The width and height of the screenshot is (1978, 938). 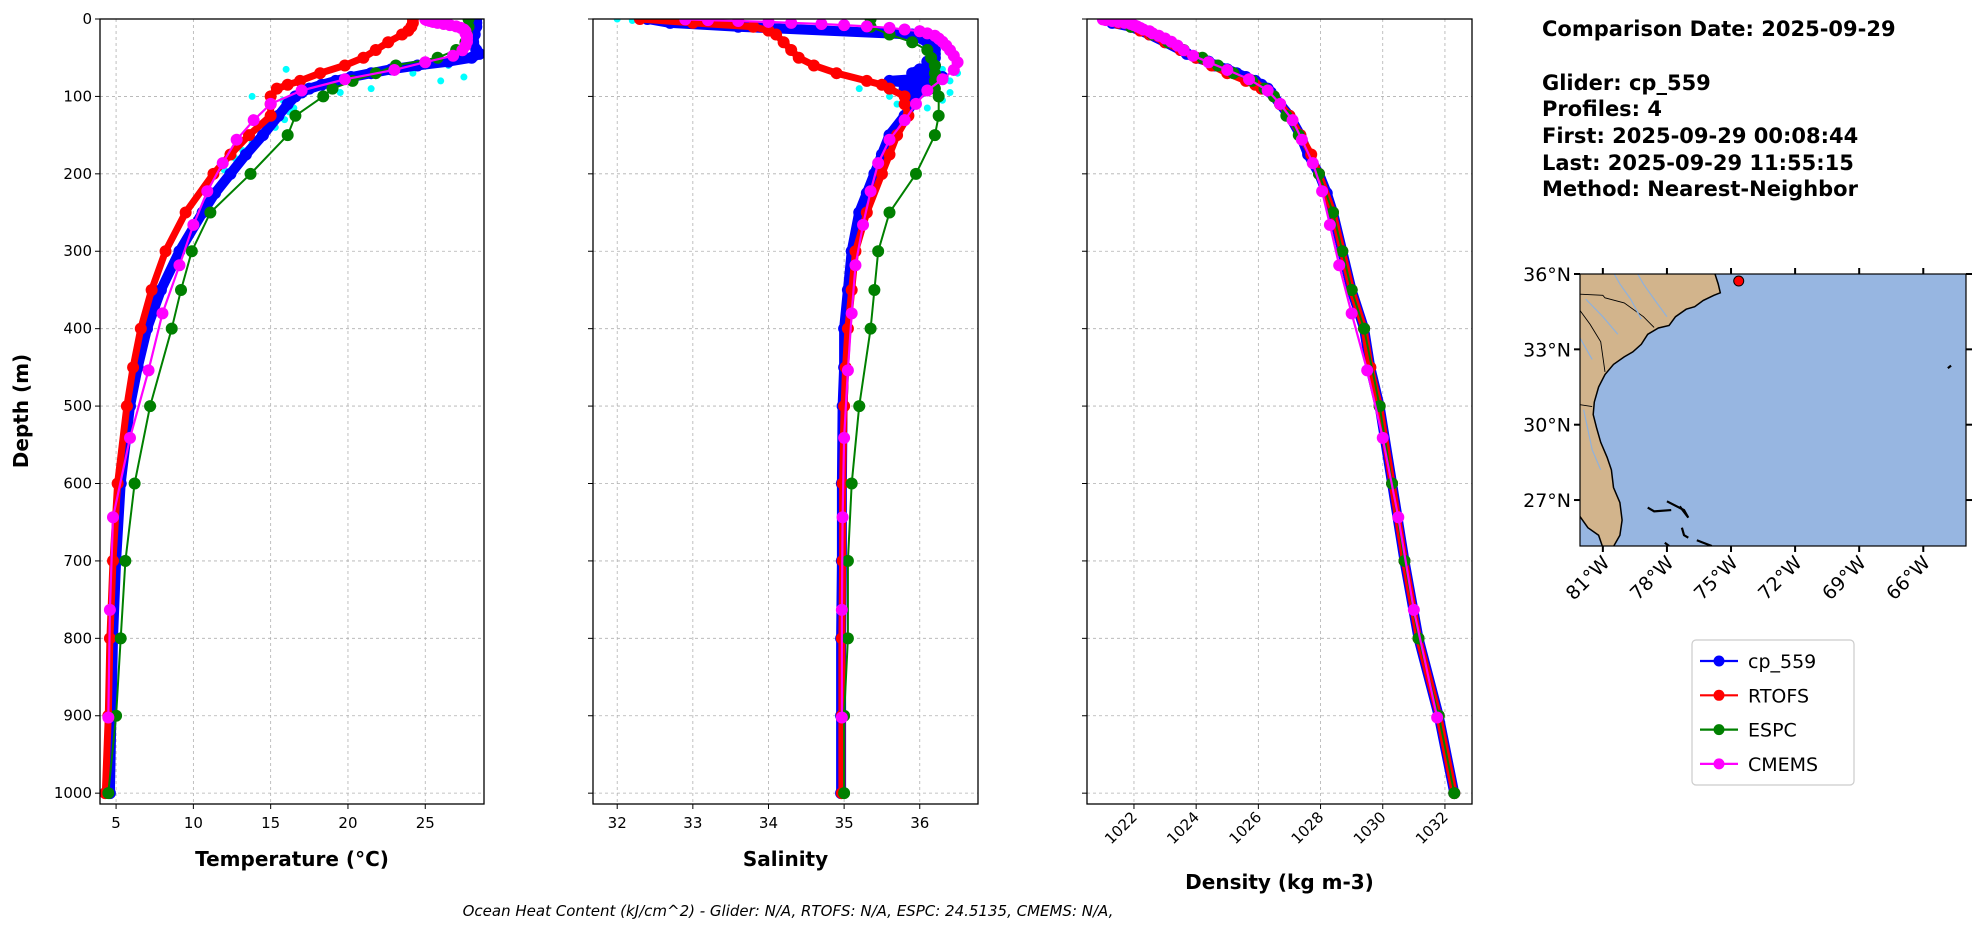 What do you see at coordinates (77, 251) in the screenshot?
I see `y-tick-label: 300` at bounding box center [77, 251].